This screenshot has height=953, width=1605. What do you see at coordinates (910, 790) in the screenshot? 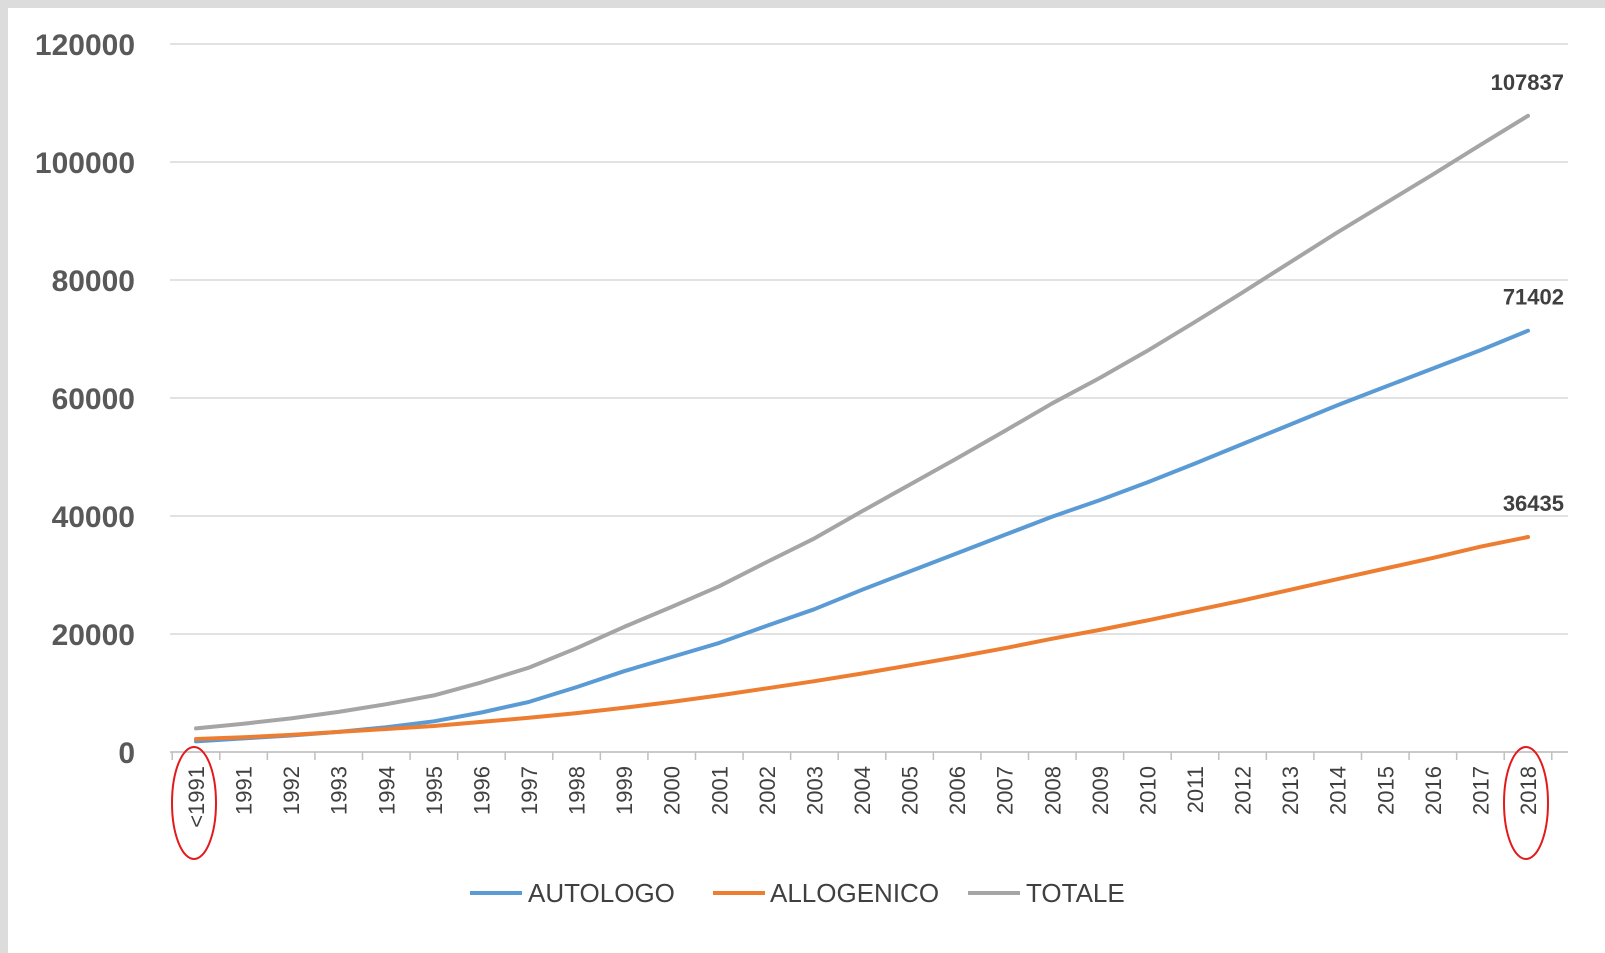
I see `x-tick-label: 2005` at bounding box center [910, 790].